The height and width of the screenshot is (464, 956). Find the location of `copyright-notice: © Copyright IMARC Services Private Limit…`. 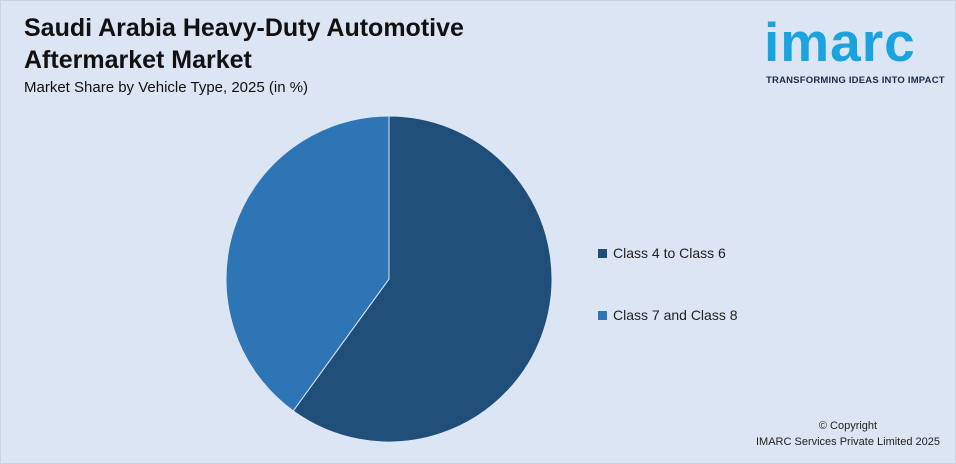

copyright-notice: © Copyright IMARC Services Private Limit… is located at coordinates (848, 434).